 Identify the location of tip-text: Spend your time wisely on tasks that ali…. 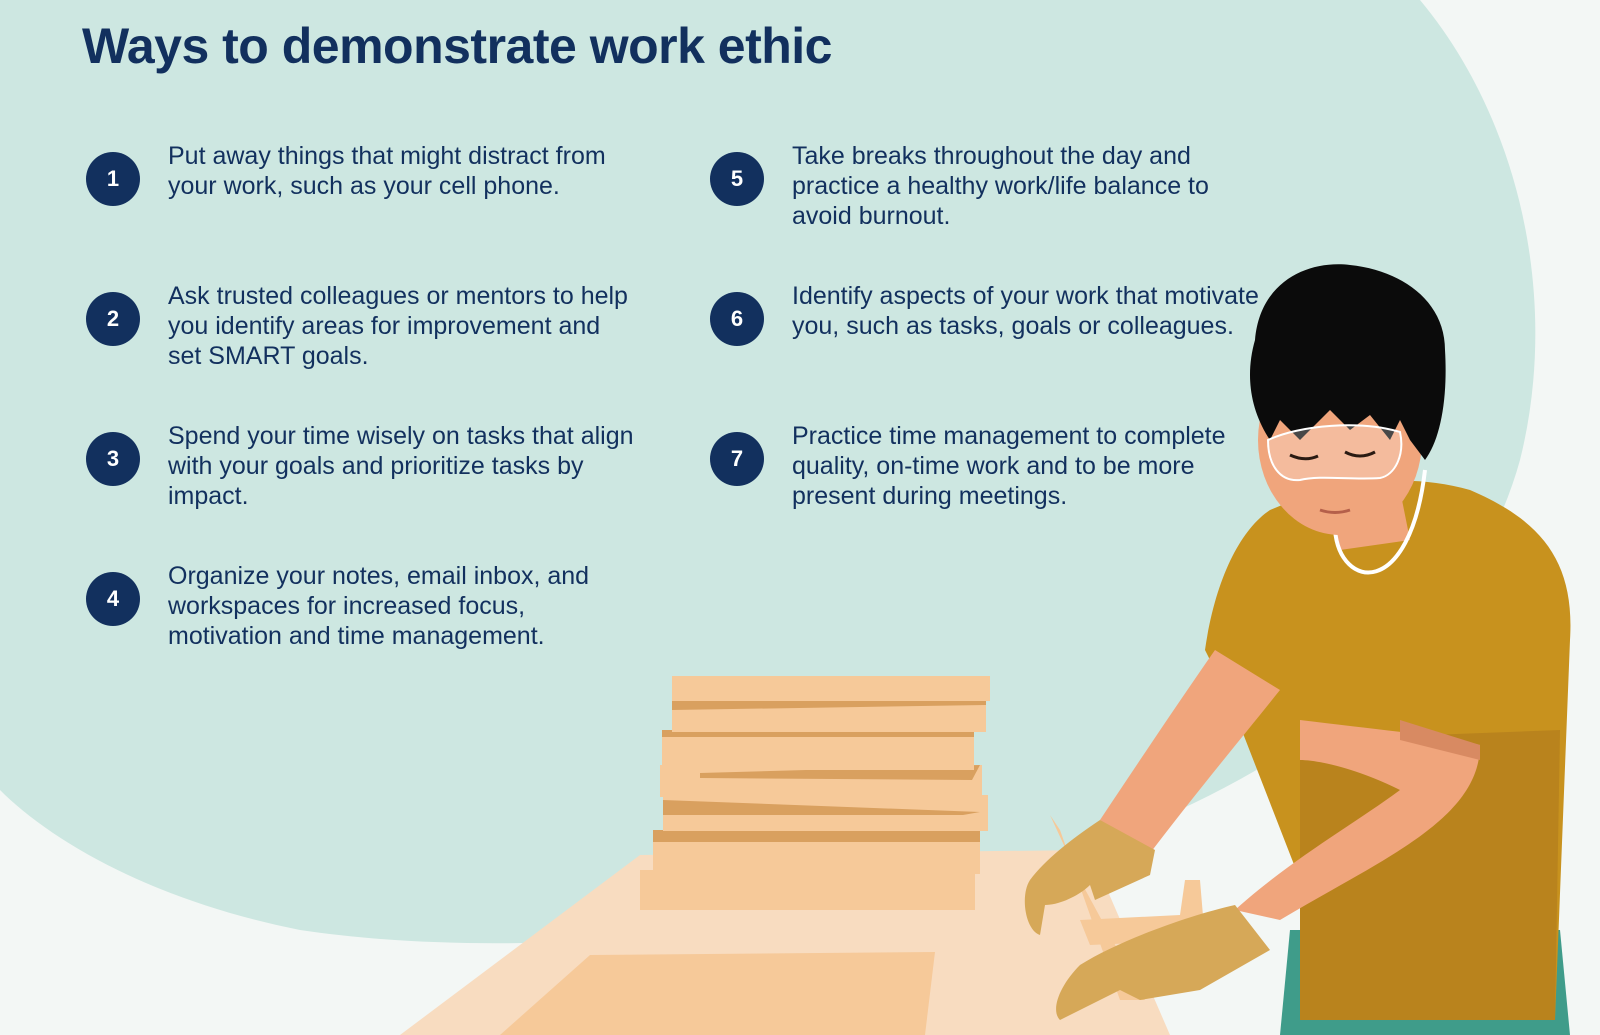
(401, 466).